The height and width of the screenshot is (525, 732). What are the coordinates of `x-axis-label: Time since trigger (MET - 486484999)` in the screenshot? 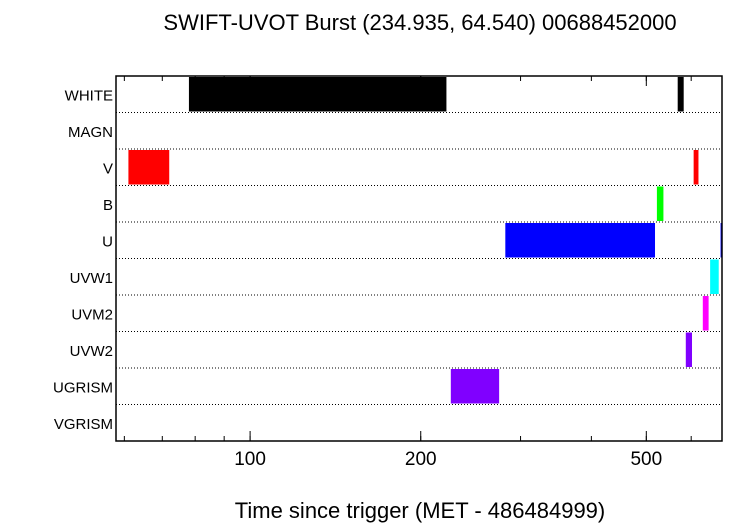 It's located at (420, 510).